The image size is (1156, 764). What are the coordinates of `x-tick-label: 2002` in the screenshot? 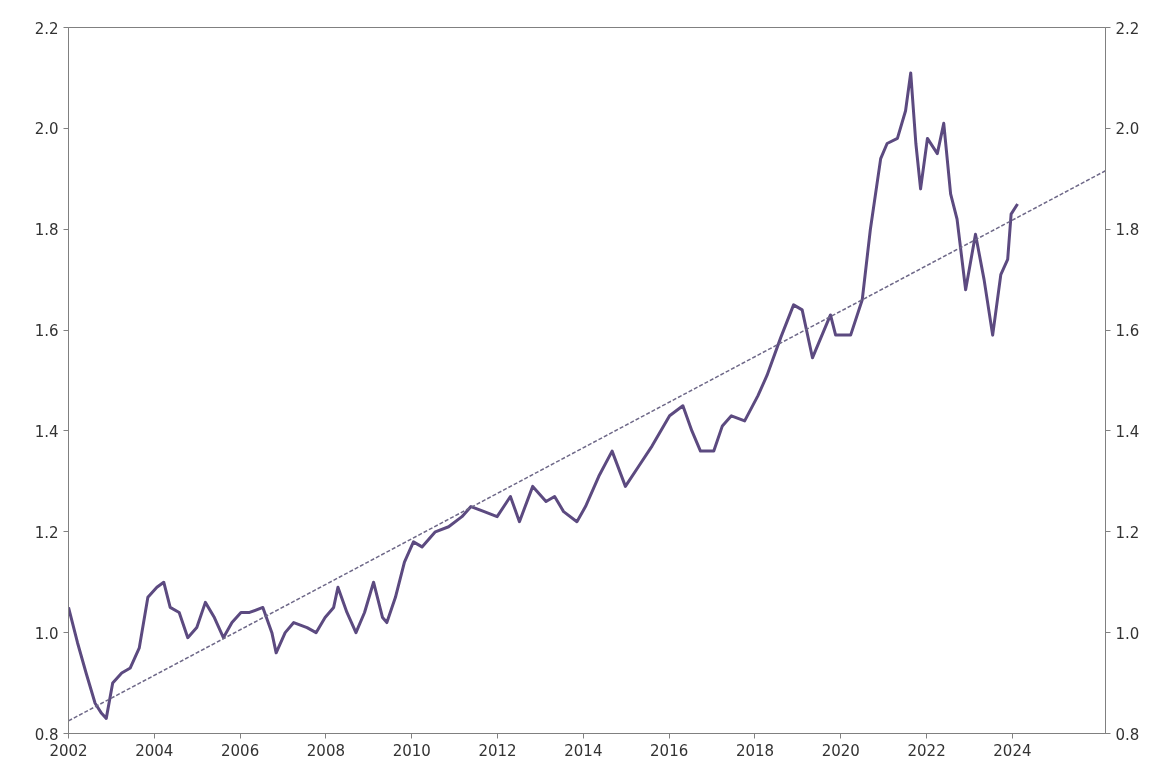 It's located at (68, 750).